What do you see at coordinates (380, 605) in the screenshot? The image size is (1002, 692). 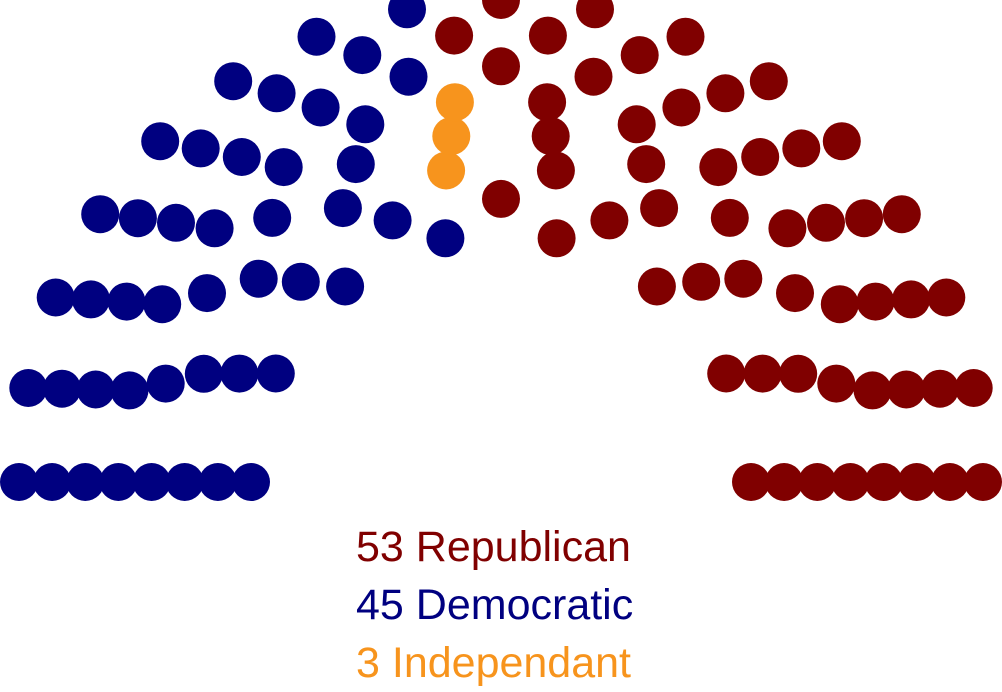 I see `legend-democratic-count: 45` at bounding box center [380, 605].